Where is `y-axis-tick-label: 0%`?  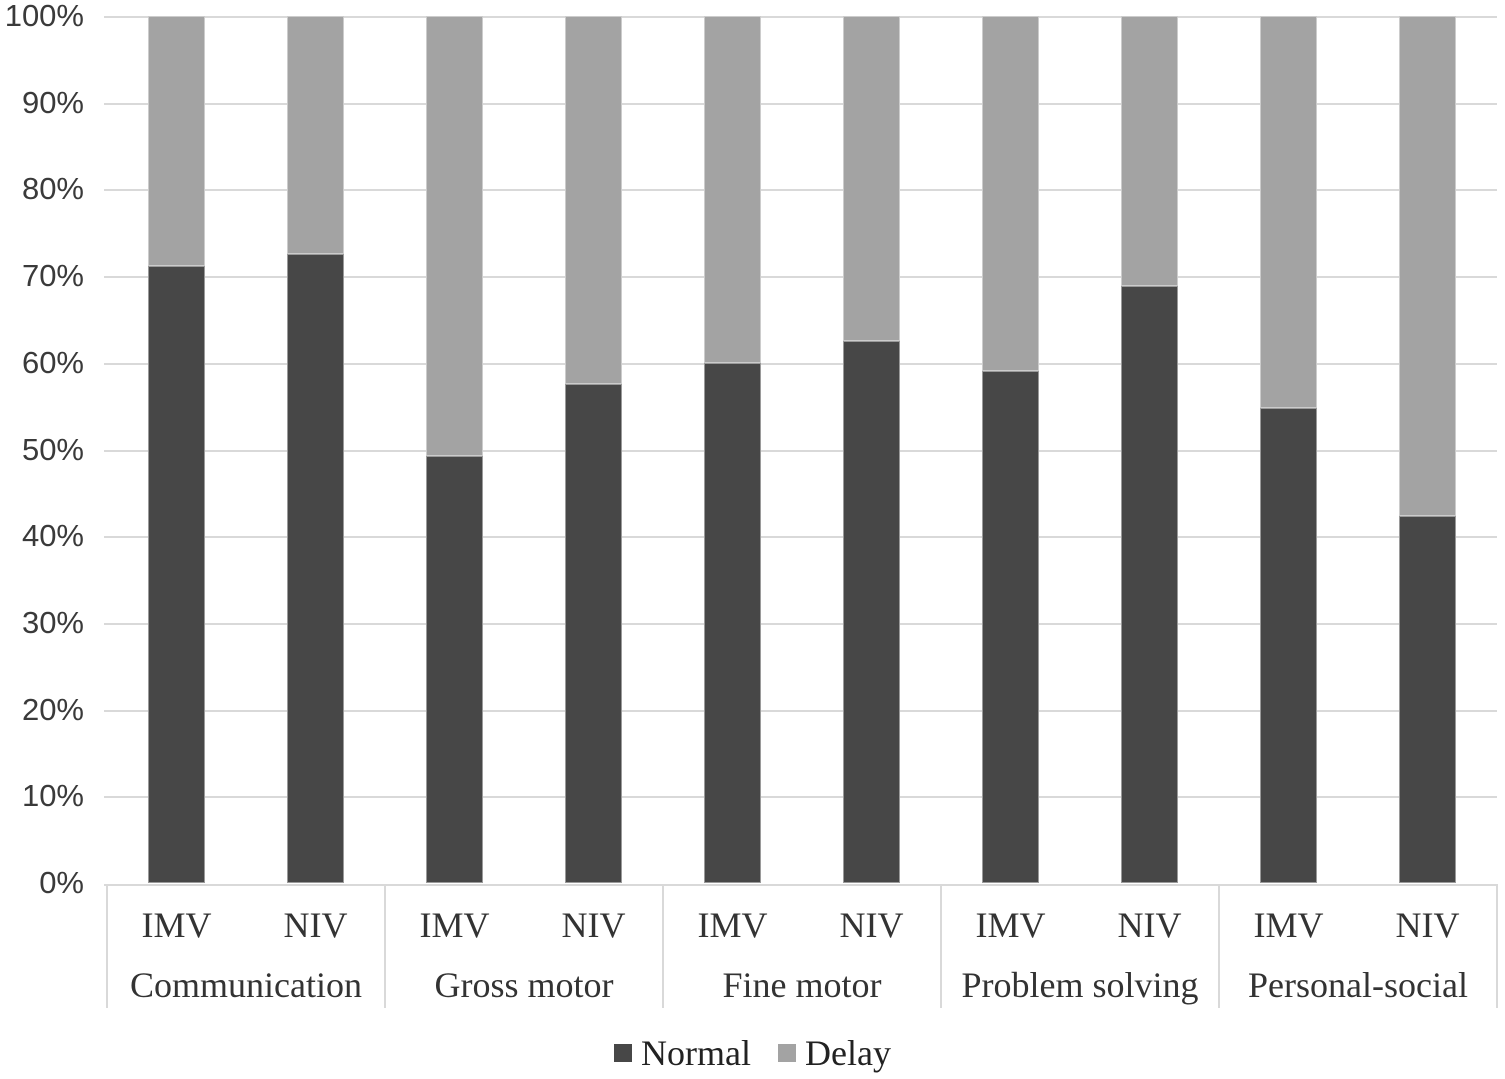
y-axis-tick-label: 0% is located at coordinates (61, 882).